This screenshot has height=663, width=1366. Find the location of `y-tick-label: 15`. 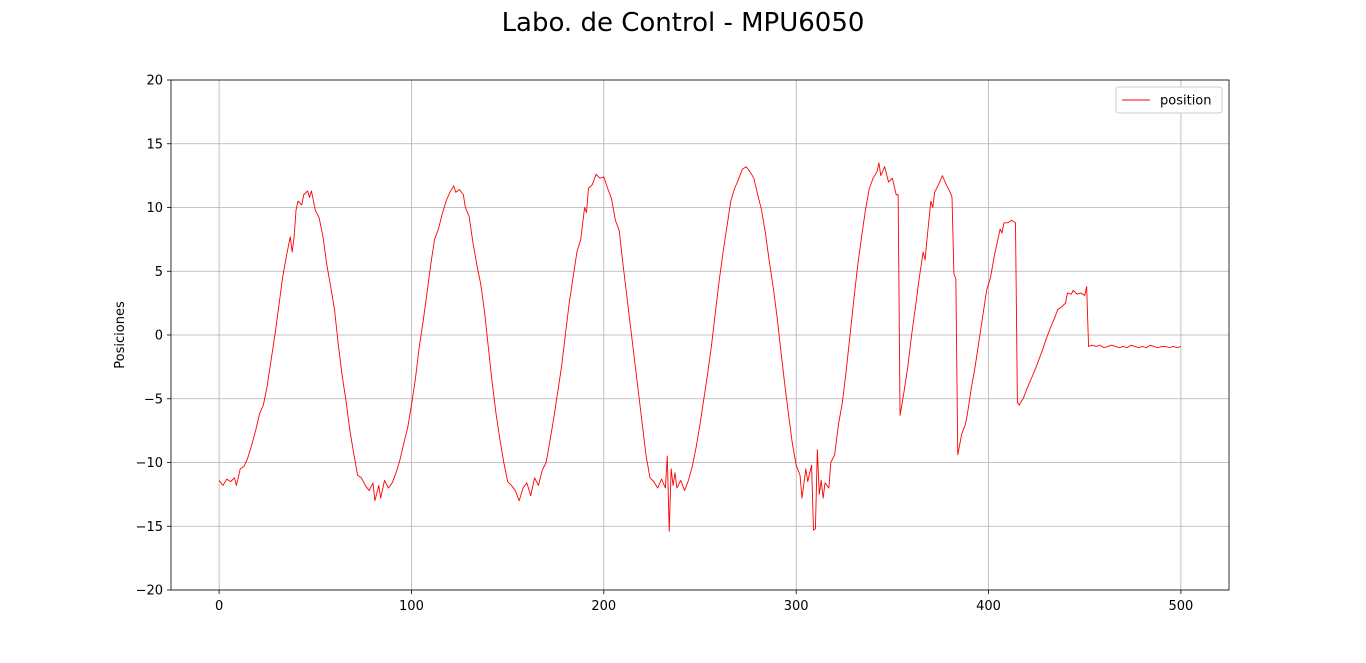

y-tick-label: 15 is located at coordinates (154, 144).